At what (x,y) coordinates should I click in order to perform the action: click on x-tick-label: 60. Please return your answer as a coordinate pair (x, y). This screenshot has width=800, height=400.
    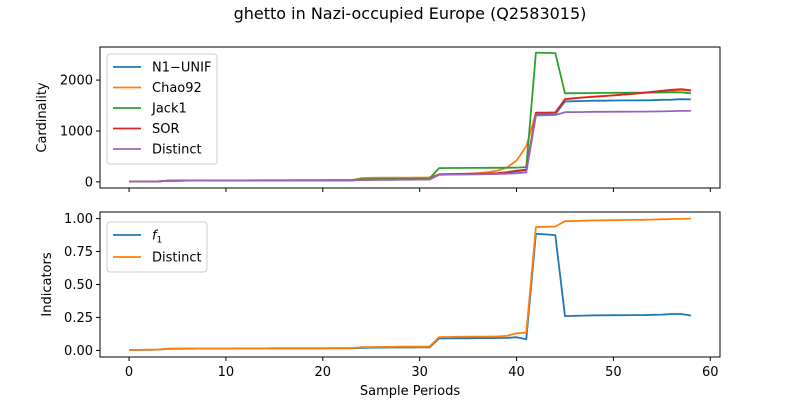
    Looking at the image, I should click on (710, 372).